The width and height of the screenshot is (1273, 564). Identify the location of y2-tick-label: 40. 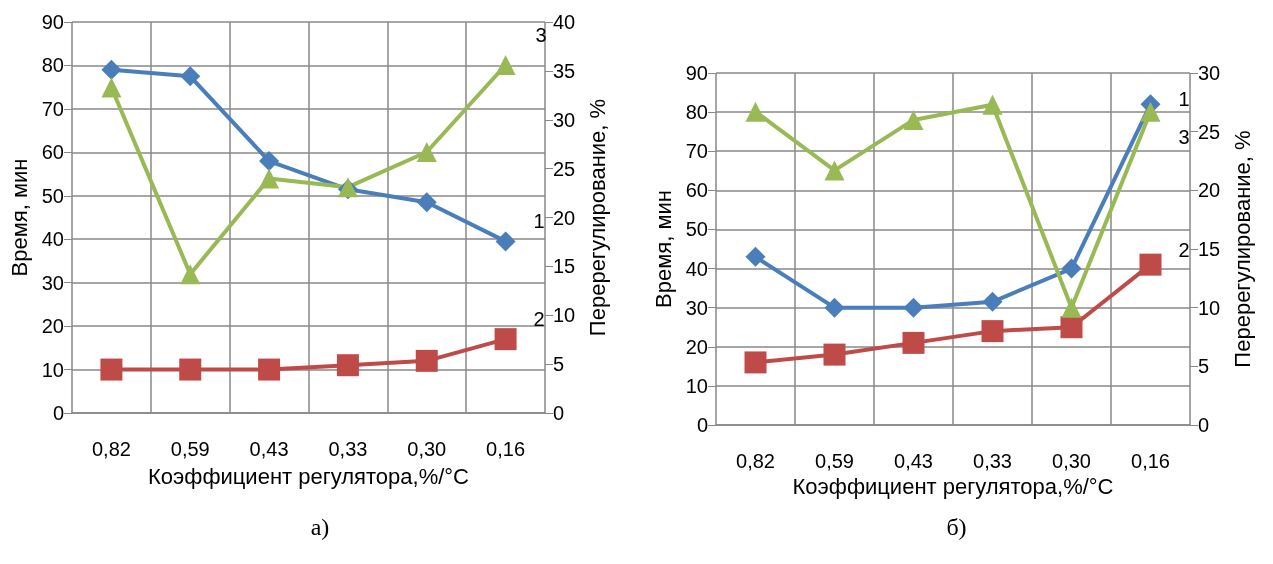
(564, 22).